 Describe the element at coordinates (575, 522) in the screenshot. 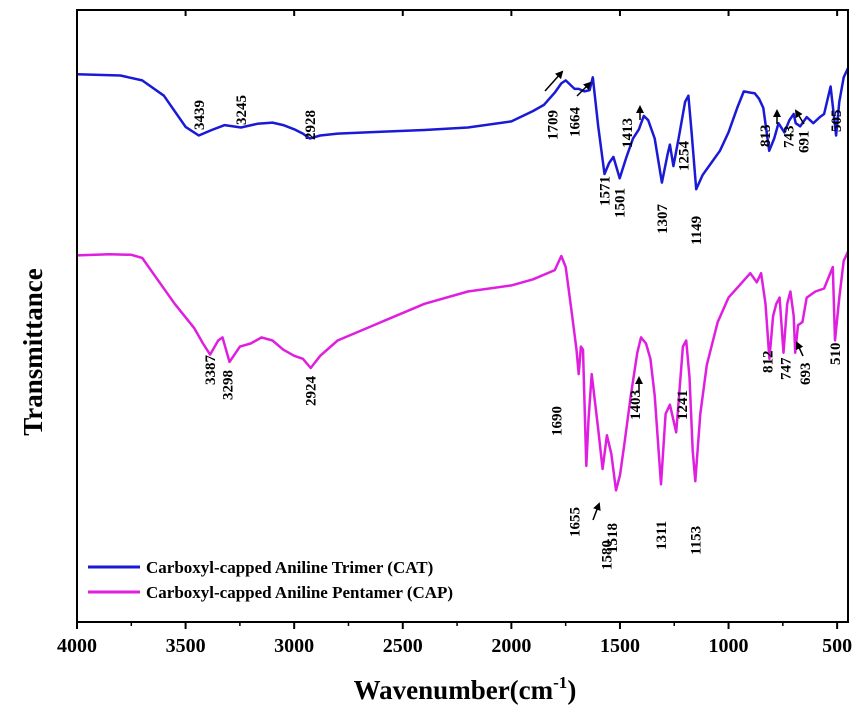

I see `peak-label-pentamer-1655: 1655` at that location.